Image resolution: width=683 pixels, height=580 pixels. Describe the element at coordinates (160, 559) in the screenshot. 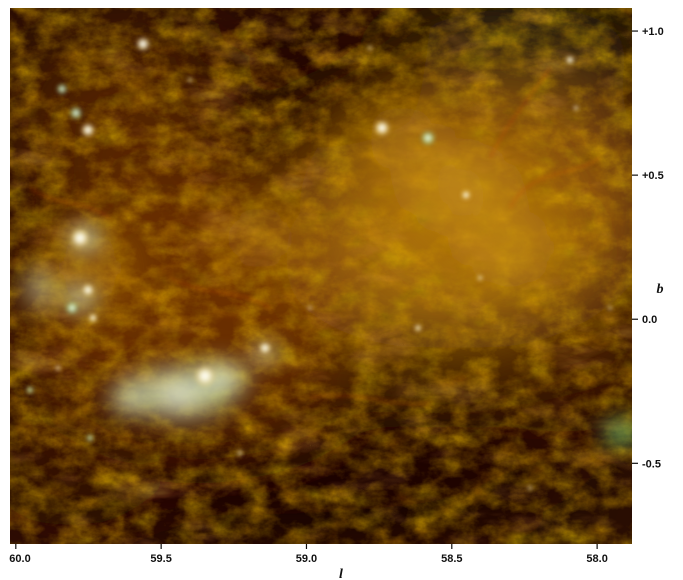

I see `x-tick-label-1: 59.5` at that location.